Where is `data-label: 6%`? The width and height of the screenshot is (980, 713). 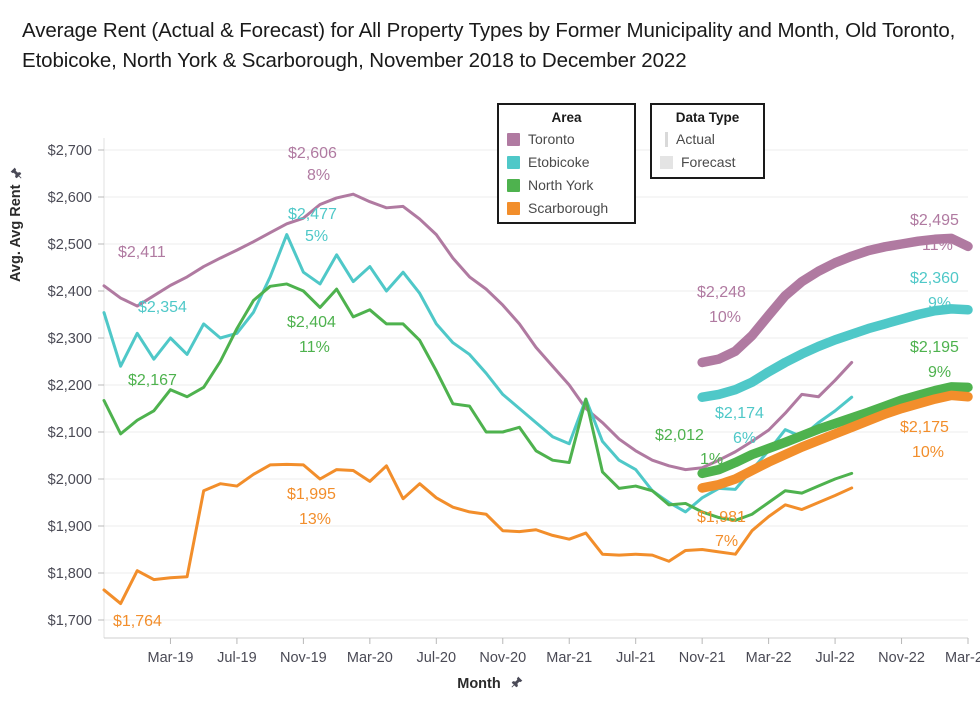
data-label: 6% is located at coordinates (744, 438).